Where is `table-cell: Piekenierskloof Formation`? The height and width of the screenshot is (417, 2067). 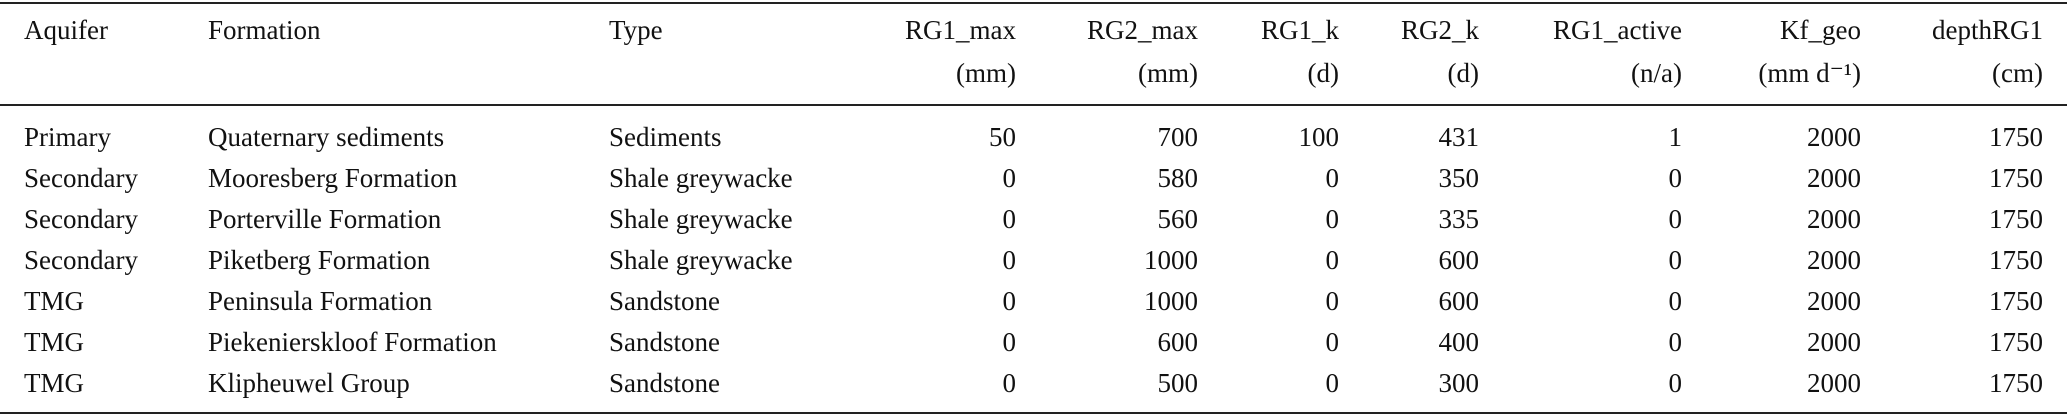 table-cell: Piekenierskloof Formation is located at coordinates (352, 342).